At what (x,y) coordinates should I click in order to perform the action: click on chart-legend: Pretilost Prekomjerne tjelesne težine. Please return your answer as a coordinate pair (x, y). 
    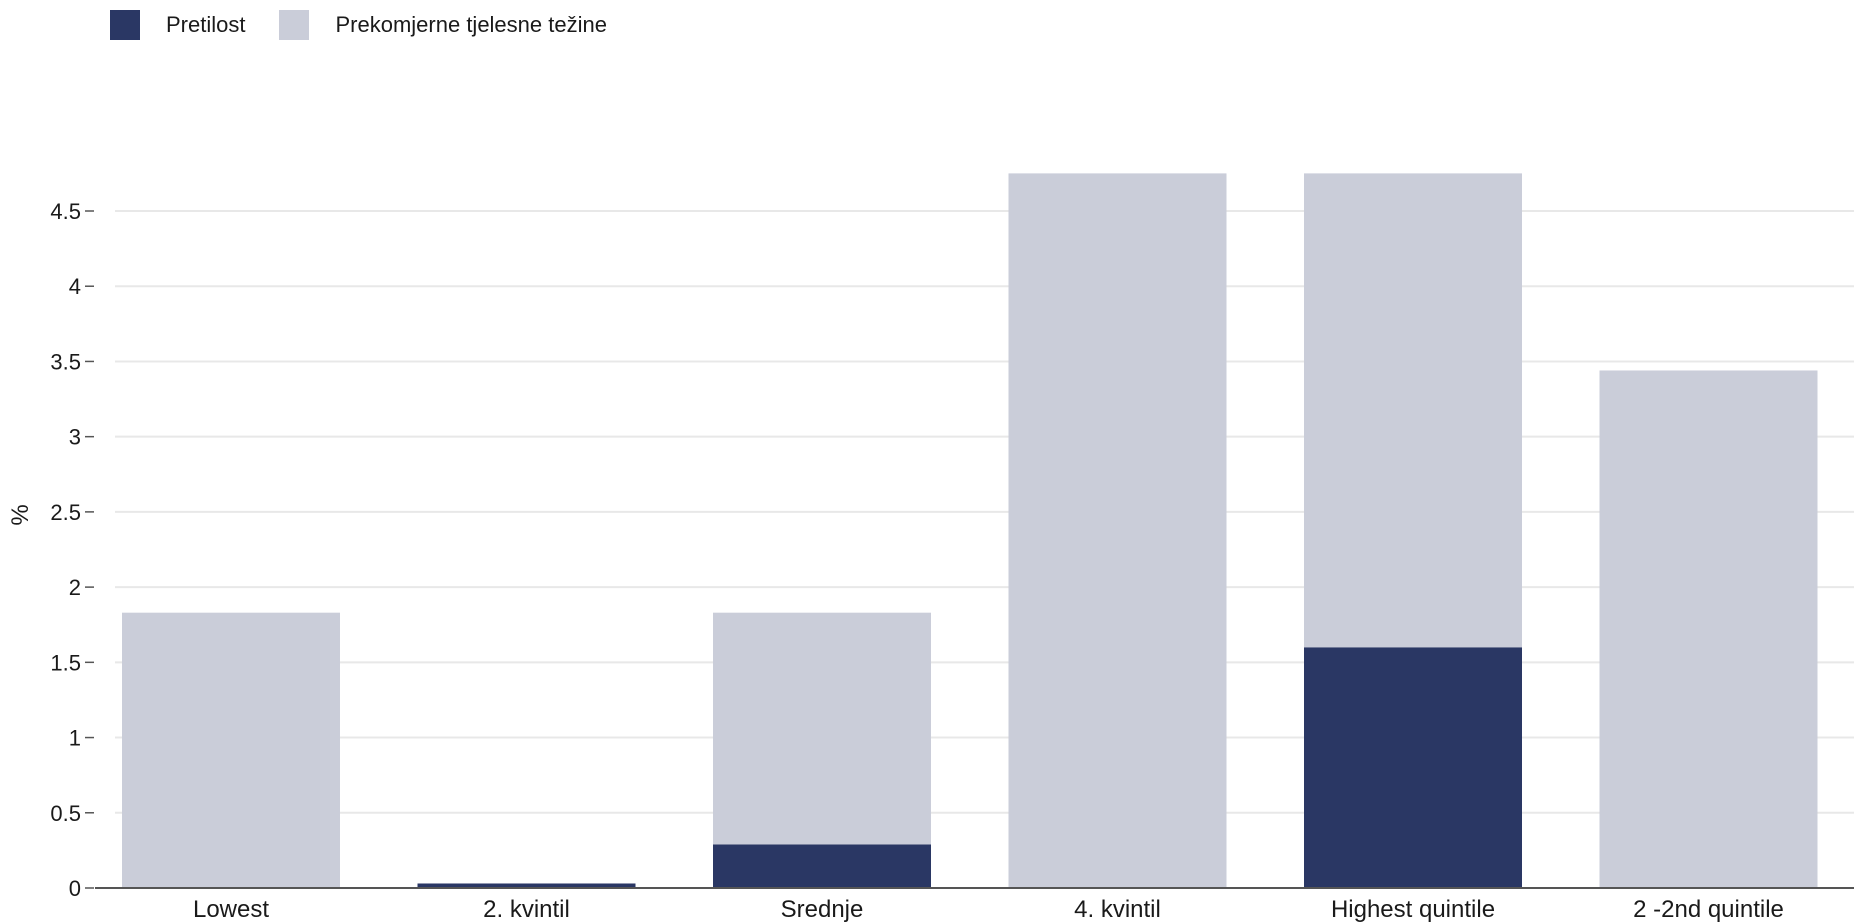
    Looking at the image, I should click on (358, 25).